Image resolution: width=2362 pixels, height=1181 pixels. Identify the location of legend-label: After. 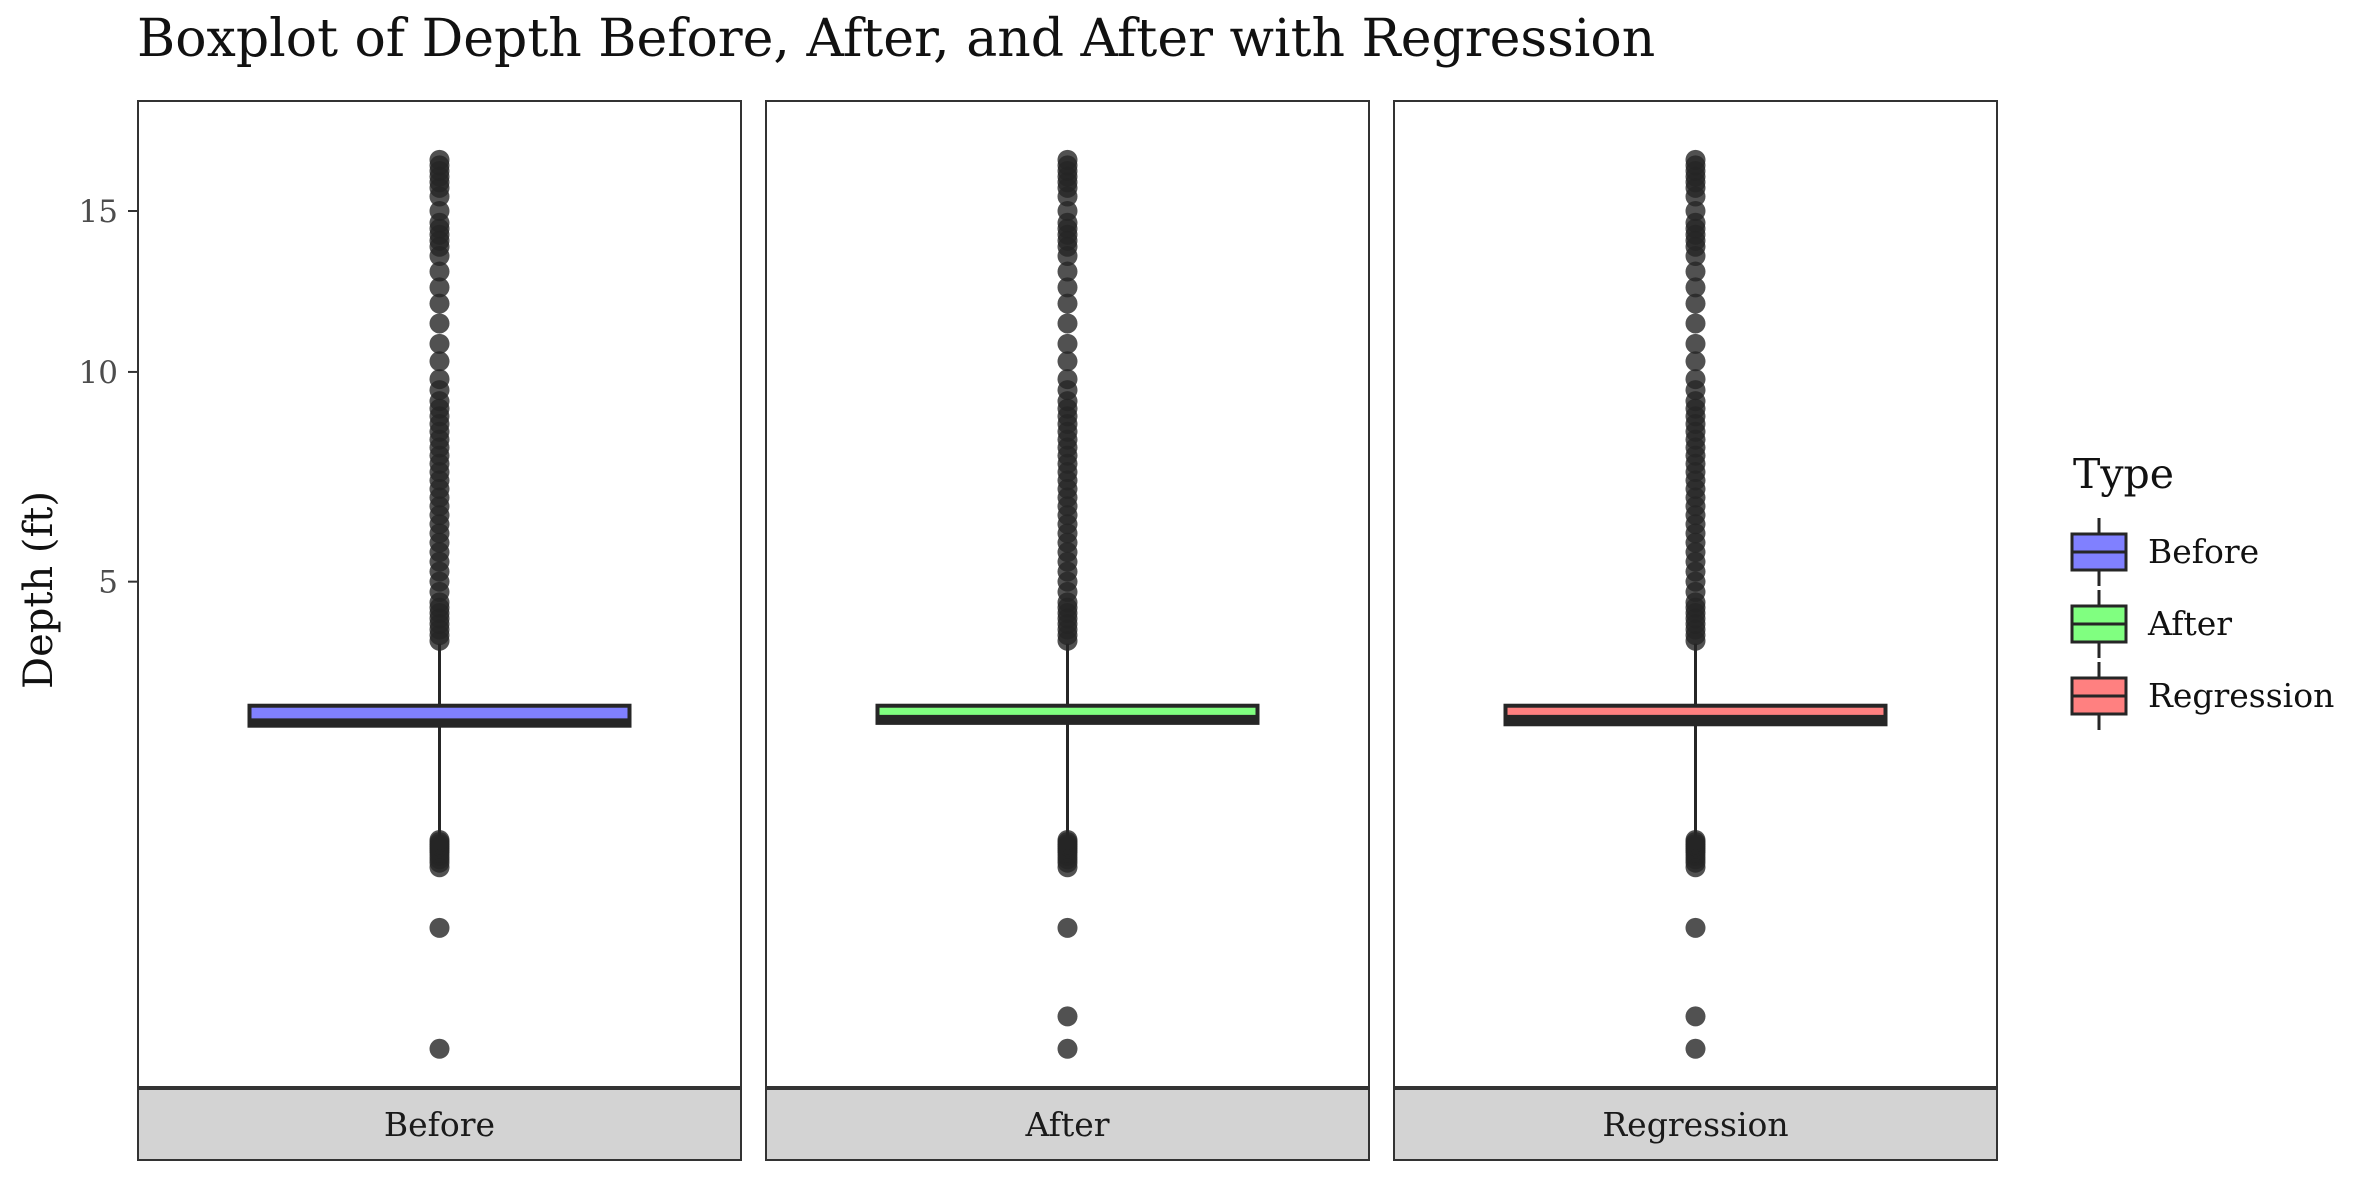
(2189, 623).